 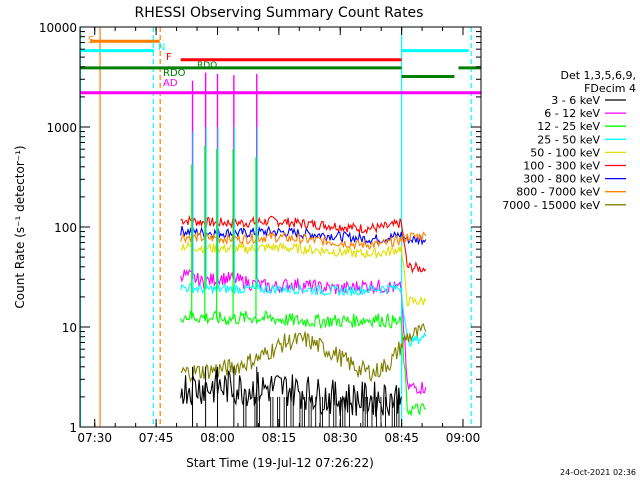 I want to click on legend-entry-label: 25 - 50 keV, so click(x=568, y=139).